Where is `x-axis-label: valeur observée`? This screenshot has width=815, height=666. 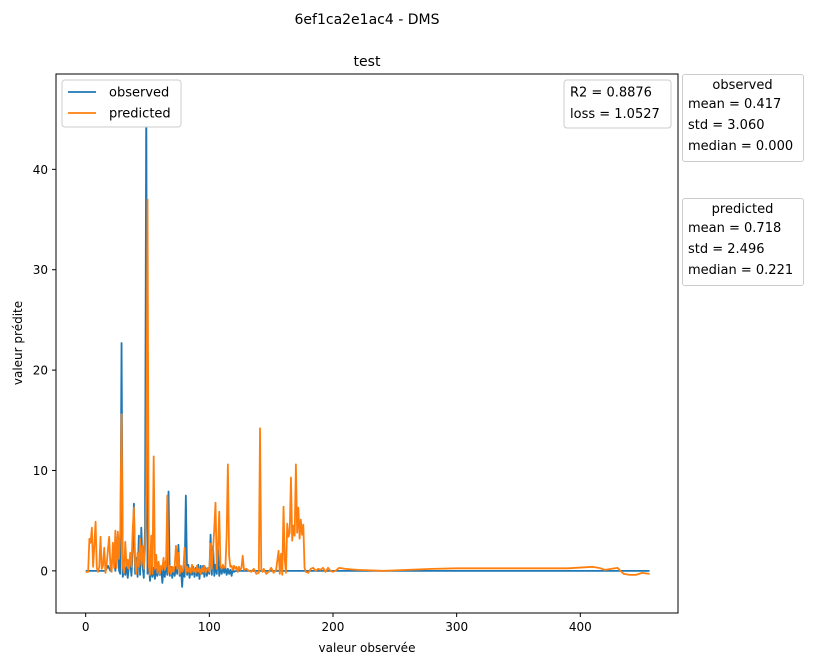 x-axis-label: valeur observée is located at coordinates (367, 648).